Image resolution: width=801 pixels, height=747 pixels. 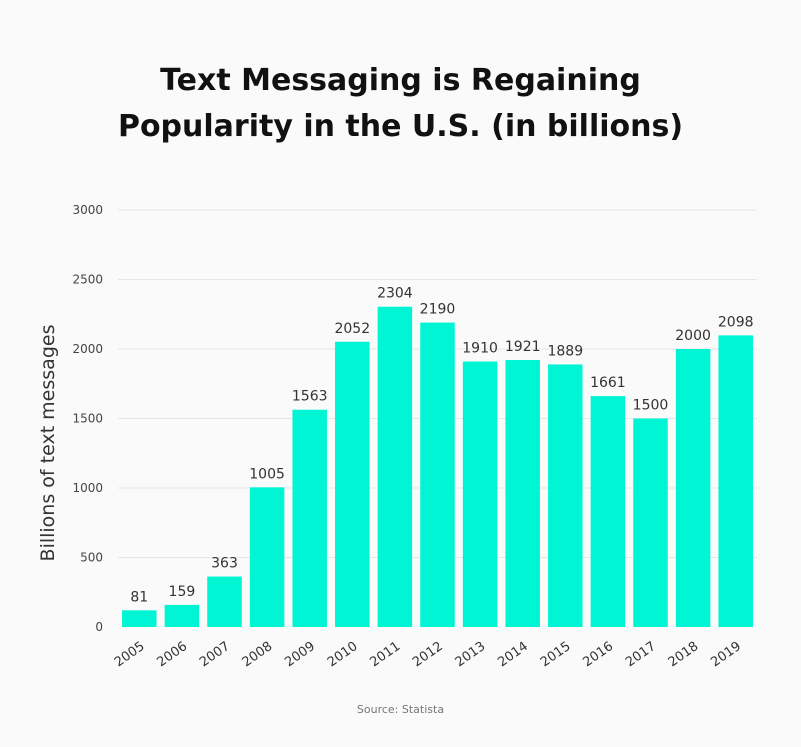 What do you see at coordinates (139, 618) in the screenshot?
I see `bar-2005` at bounding box center [139, 618].